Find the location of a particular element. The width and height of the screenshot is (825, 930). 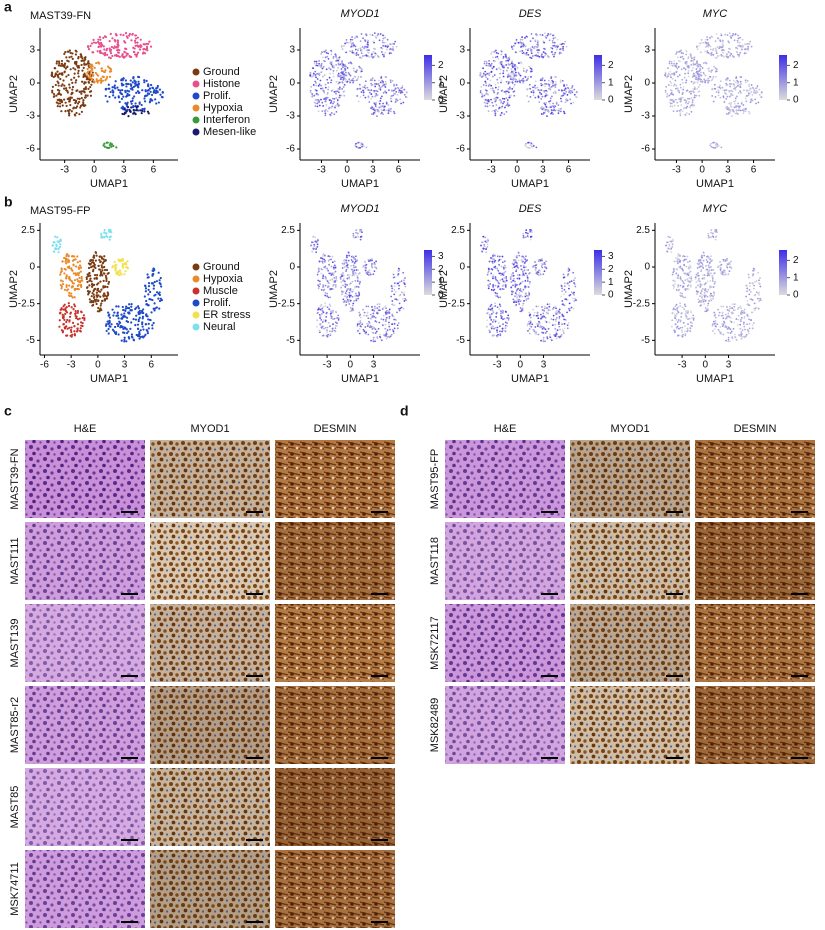

y-tick-label: -2.5 is located at coordinates (287, 303).